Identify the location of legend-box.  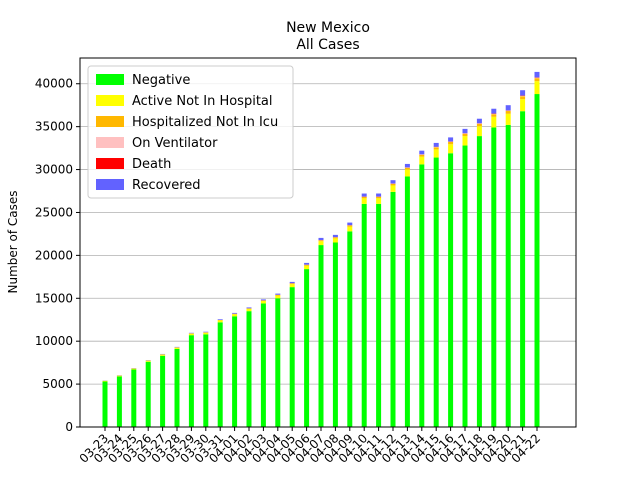
(190, 132).